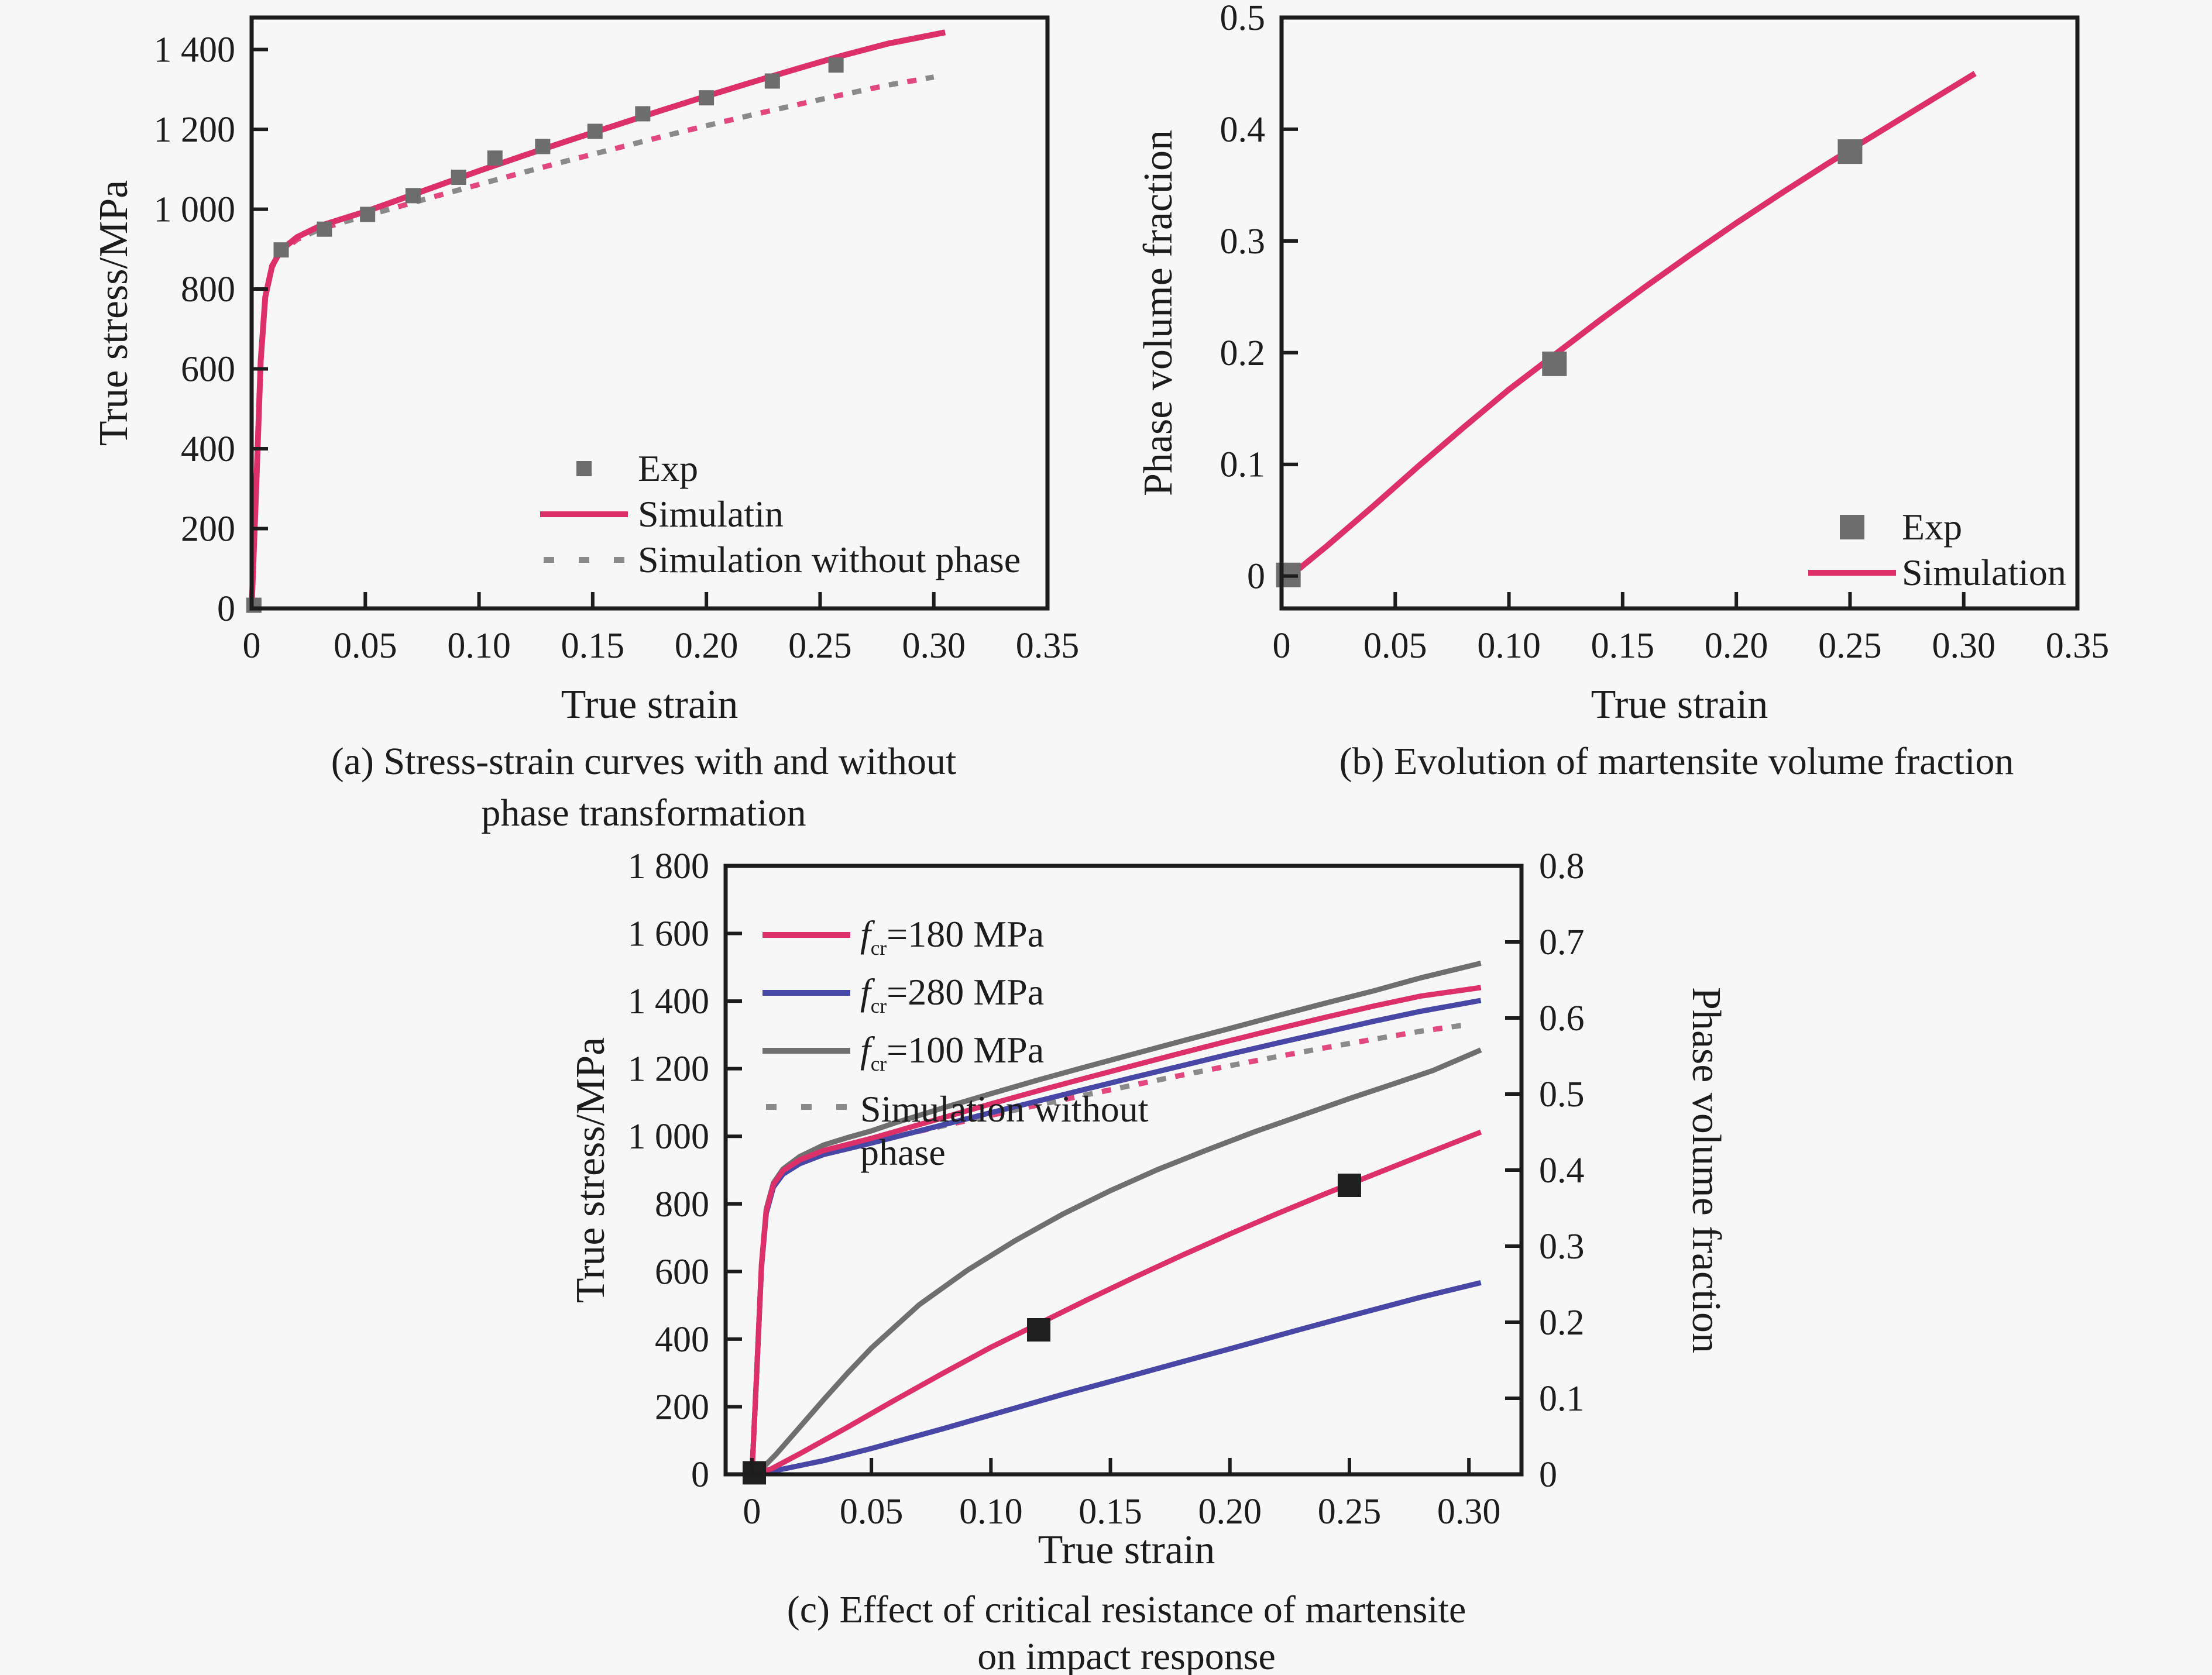 The width and height of the screenshot is (2212, 1675). I want to click on x-tick-label-a: 0.35, so click(1048, 646).